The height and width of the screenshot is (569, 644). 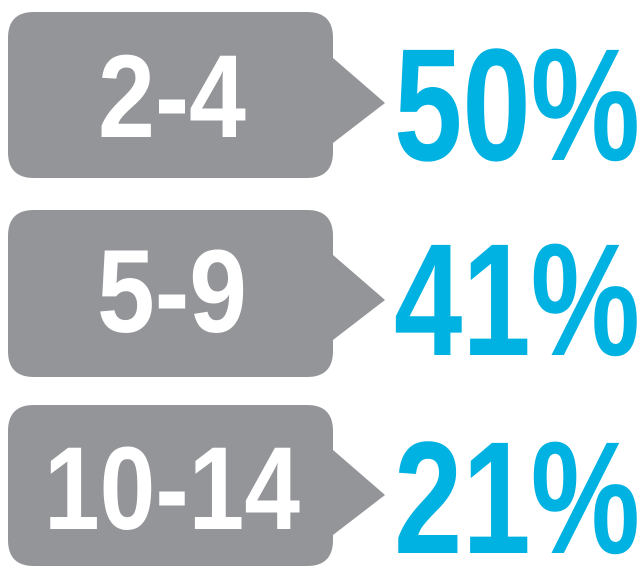 What do you see at coordinates (517, 299) in the screenshot?
I see `percentage: 41%` at bounding box center [517, 299].